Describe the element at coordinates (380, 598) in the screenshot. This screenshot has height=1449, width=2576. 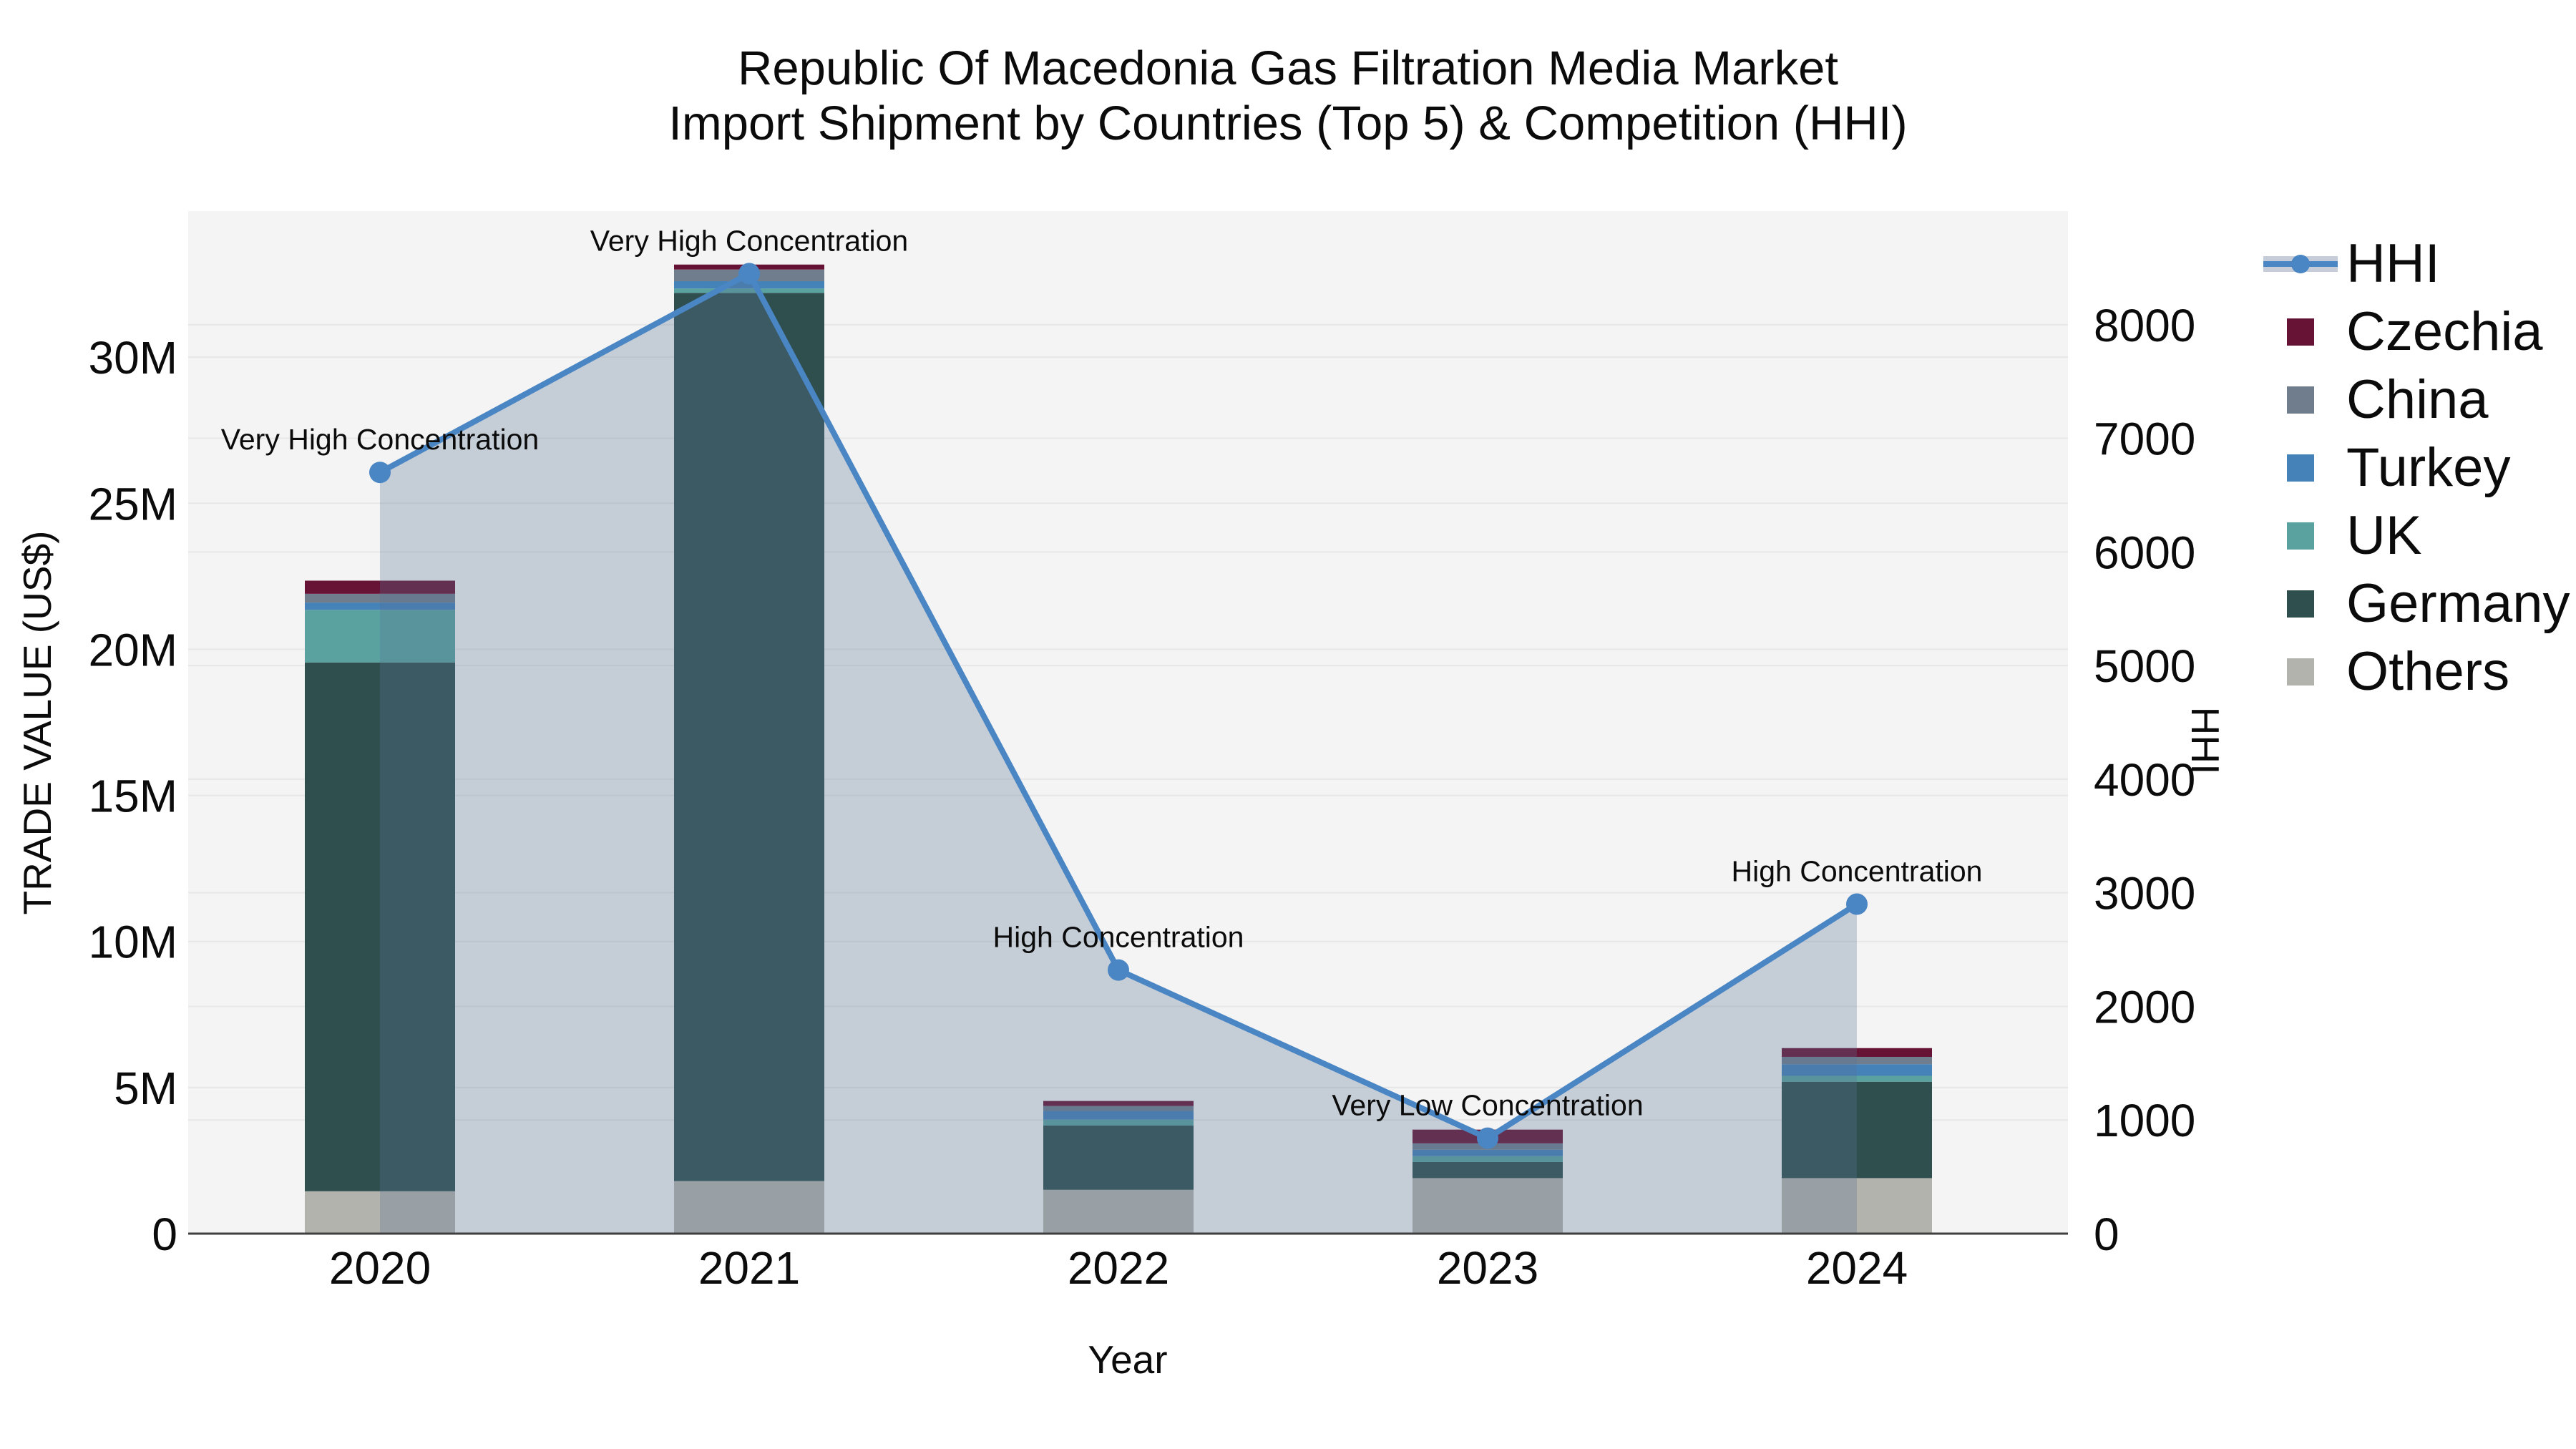
I see `bar-segment-china-2020` at that location.